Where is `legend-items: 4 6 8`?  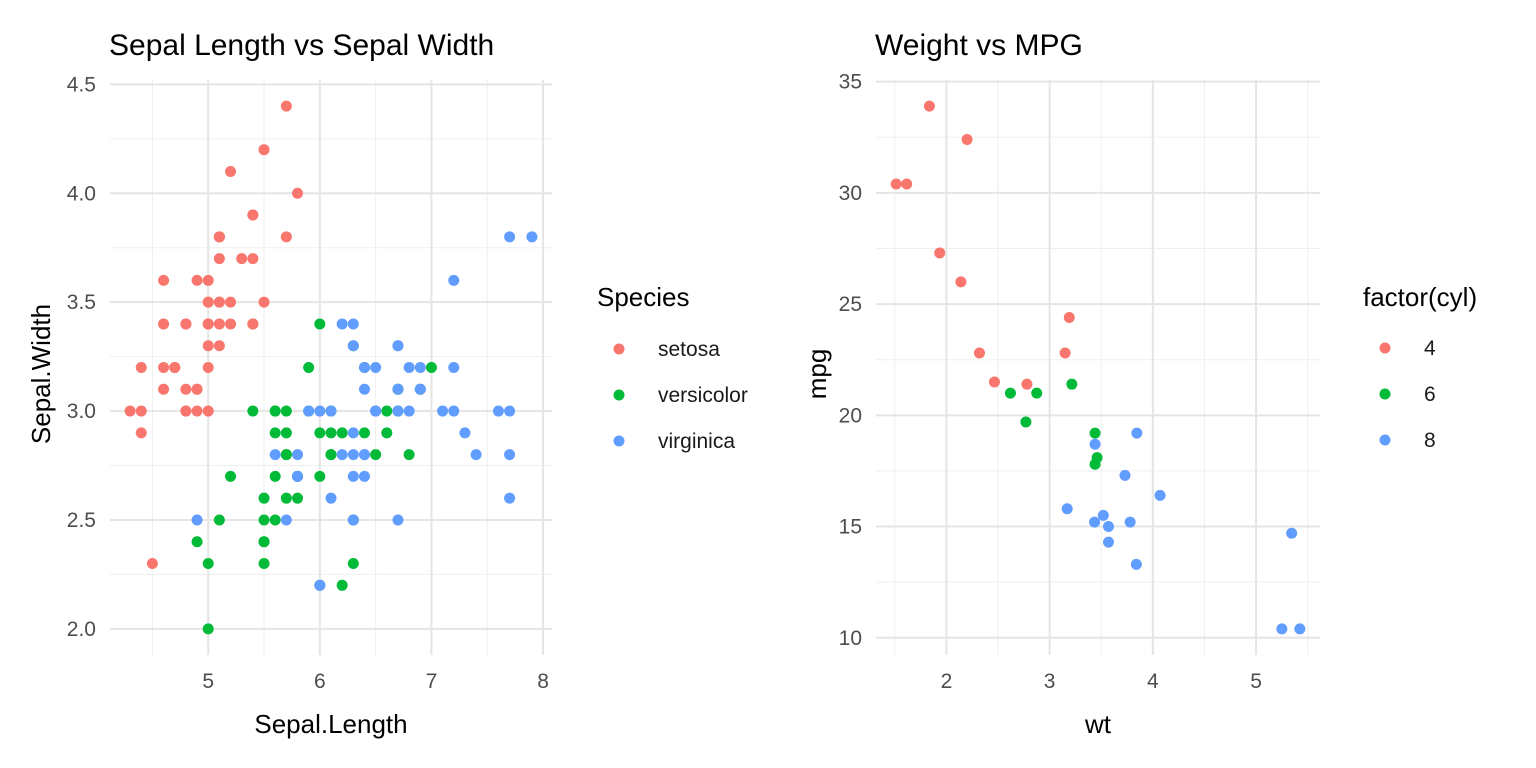
legend-items: 4 6 8 is located at coordinates (1407, 394).